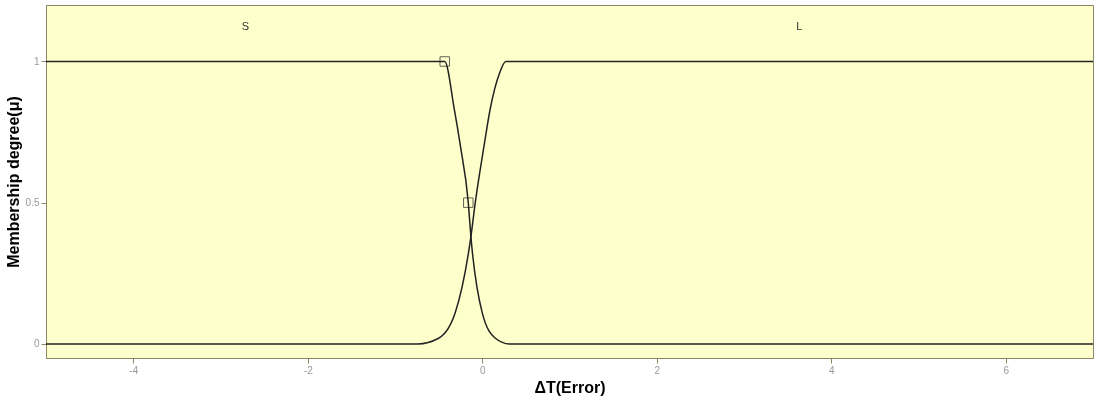  I want to click on x-tick-label: 6, so click(1006, 370).